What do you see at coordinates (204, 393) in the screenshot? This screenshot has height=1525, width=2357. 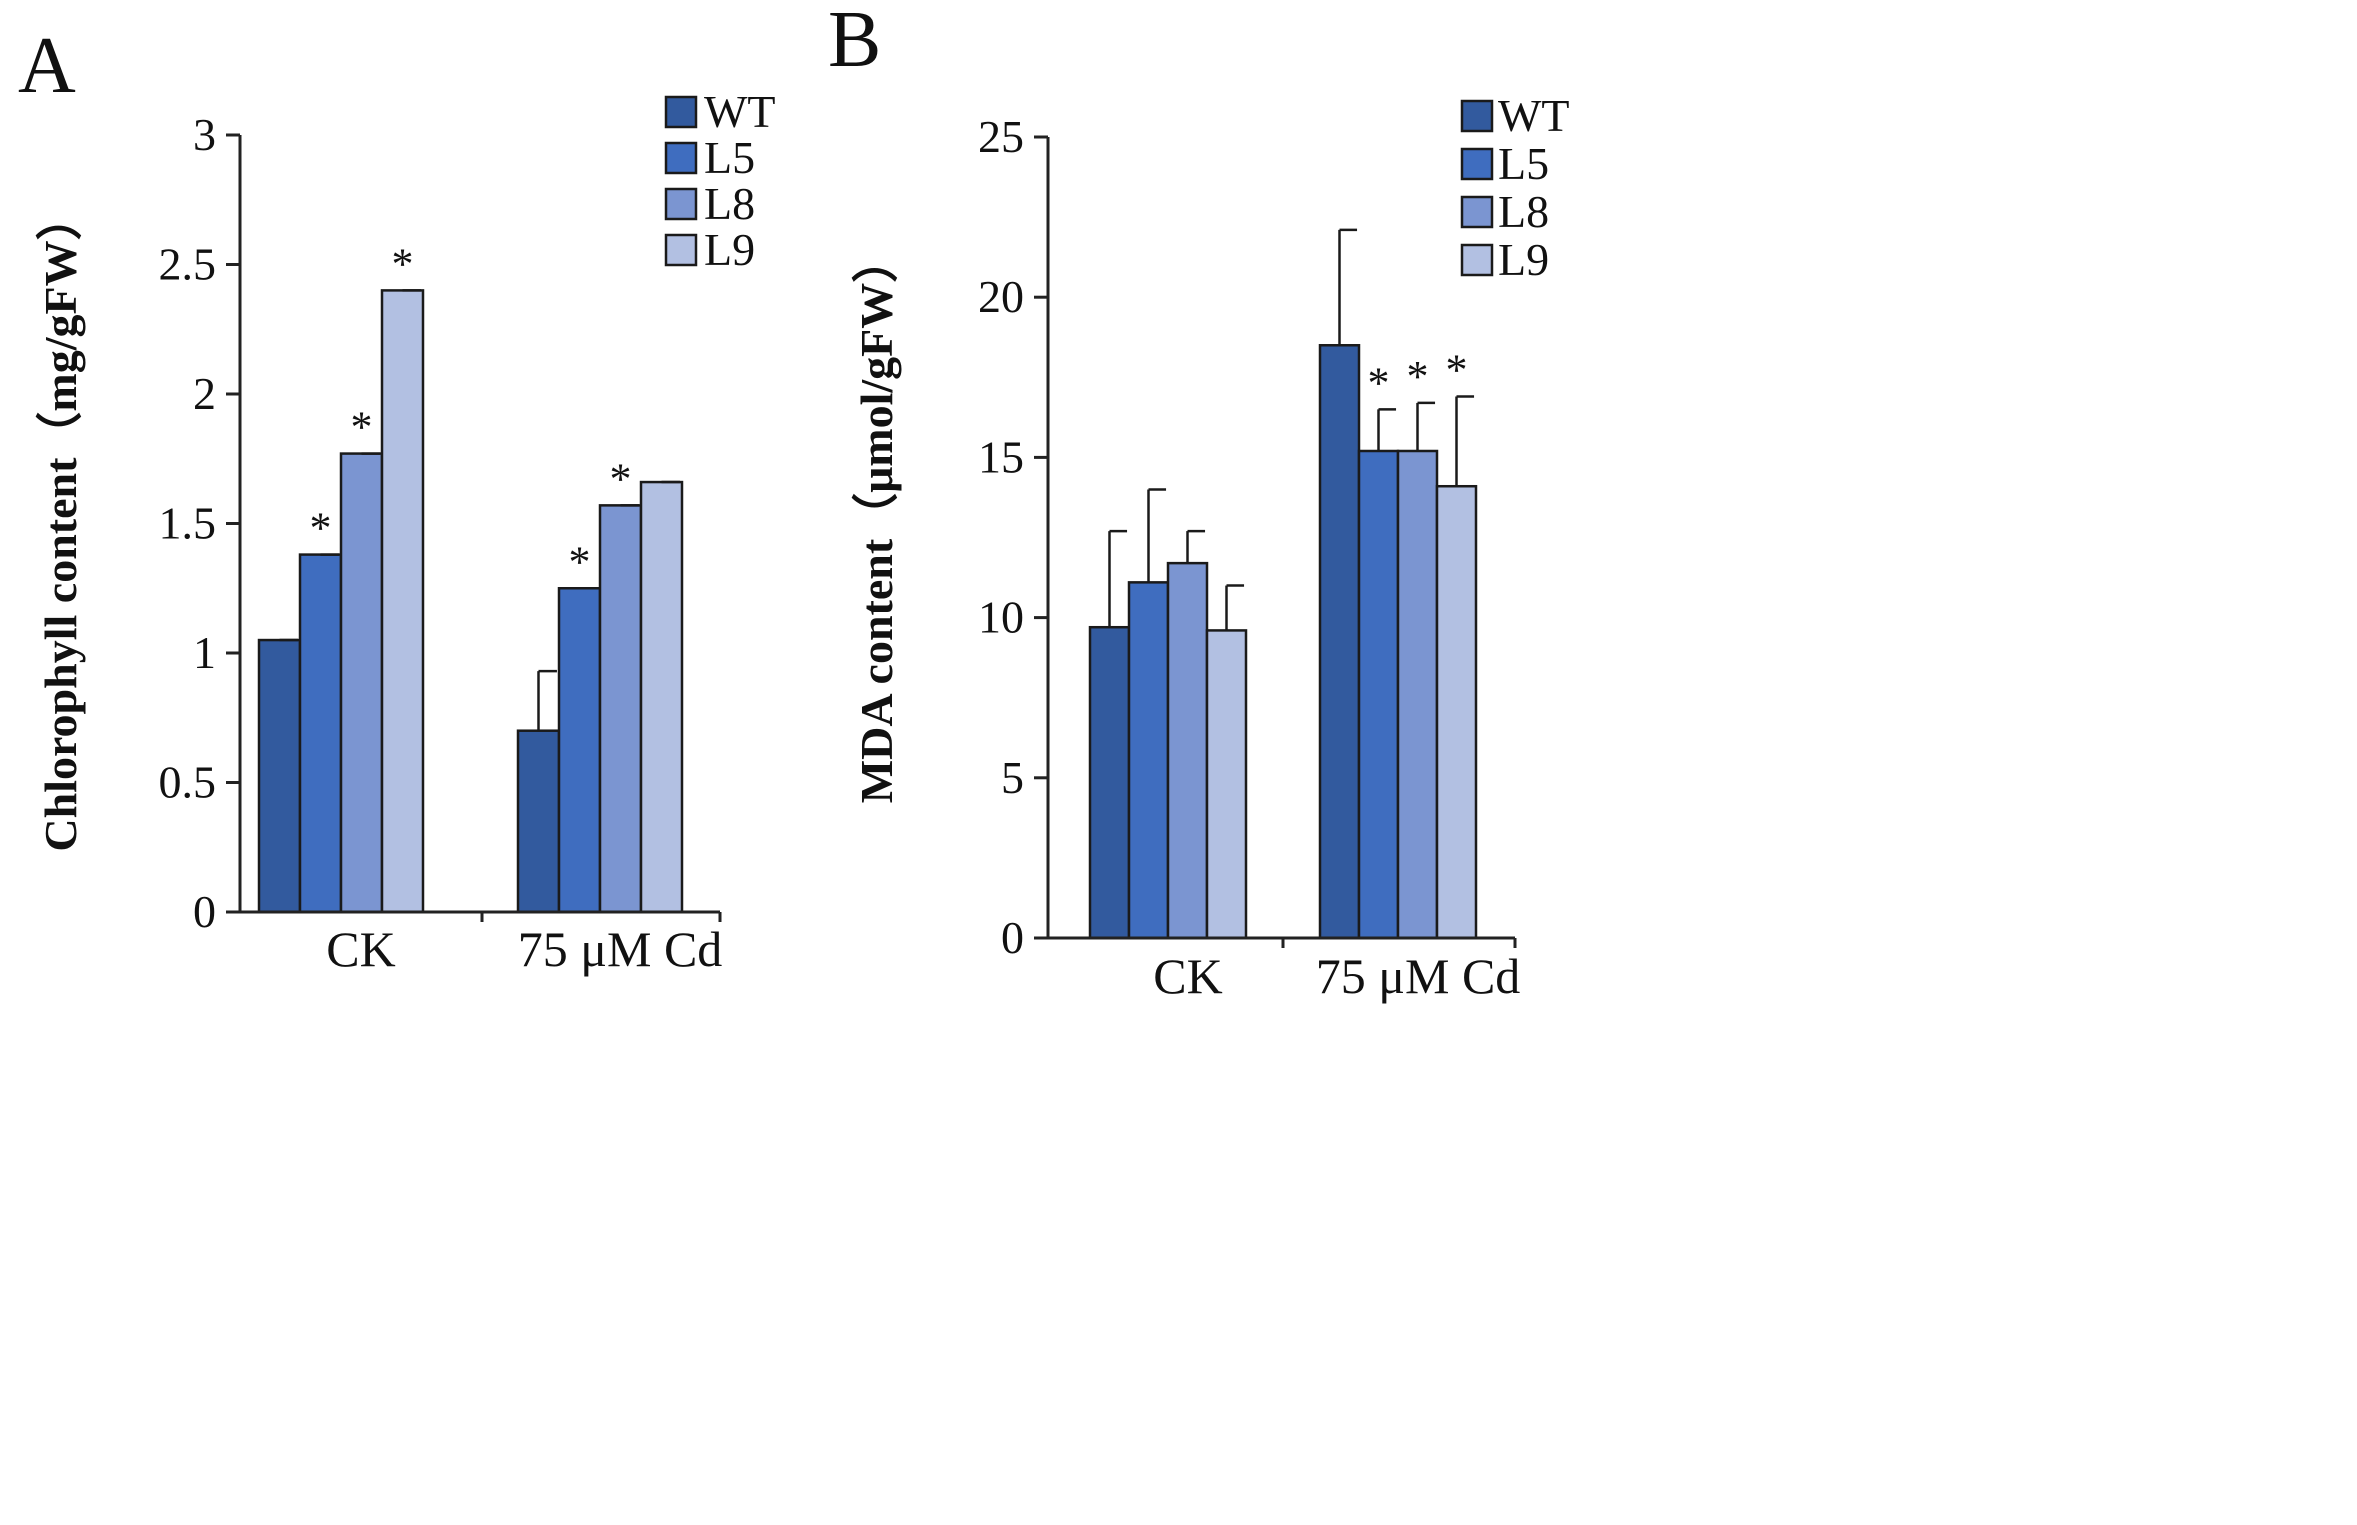 I see `y-tick-label: 2` at bounding box center [204, 393].